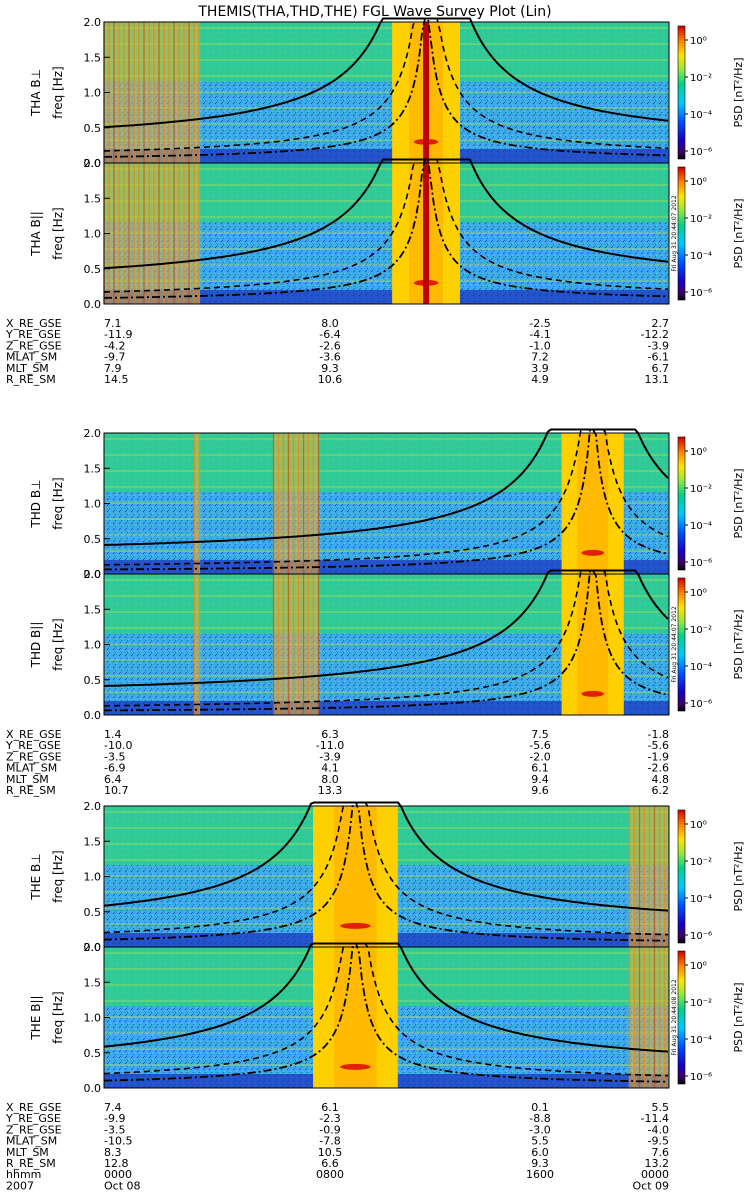 The width and height of the screenshot is (750, 1200). Describe the element at coordinates (36, 876) in the screenshot. I see `panel-label: THE B⊥` at that location.